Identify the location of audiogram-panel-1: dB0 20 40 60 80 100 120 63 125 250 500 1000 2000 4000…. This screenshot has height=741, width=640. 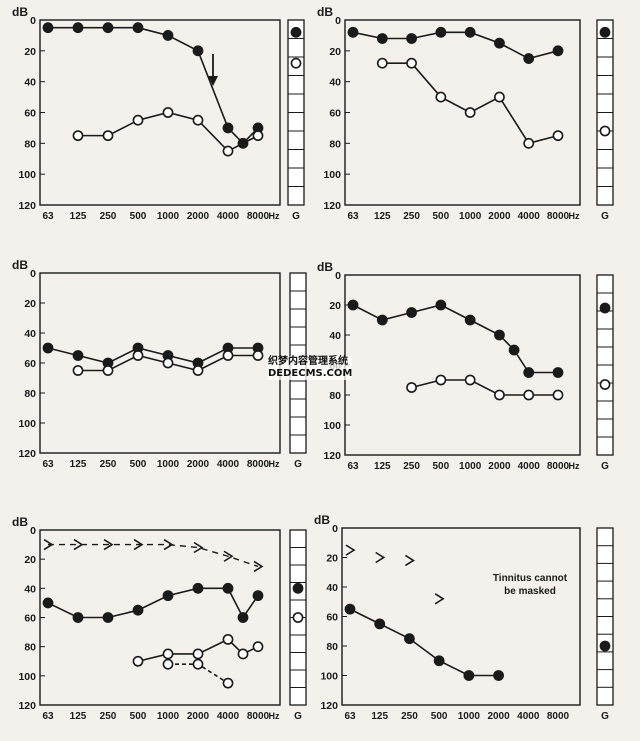
(158, 113).